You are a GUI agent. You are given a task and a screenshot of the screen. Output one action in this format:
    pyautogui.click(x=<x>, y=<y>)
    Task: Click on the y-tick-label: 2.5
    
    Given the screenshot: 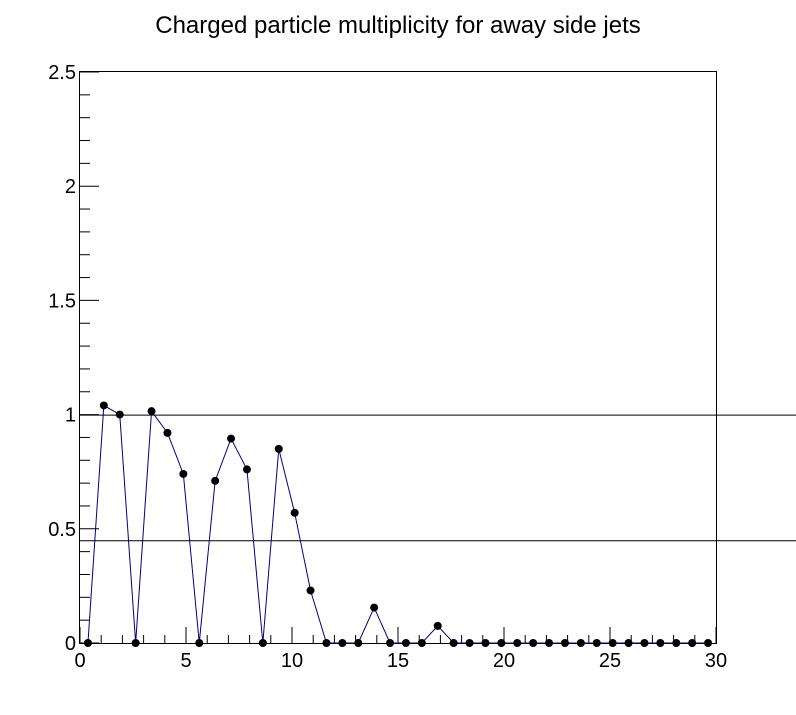 What is the action you would take?
    pyautogui.click(x=62, y=73)
    